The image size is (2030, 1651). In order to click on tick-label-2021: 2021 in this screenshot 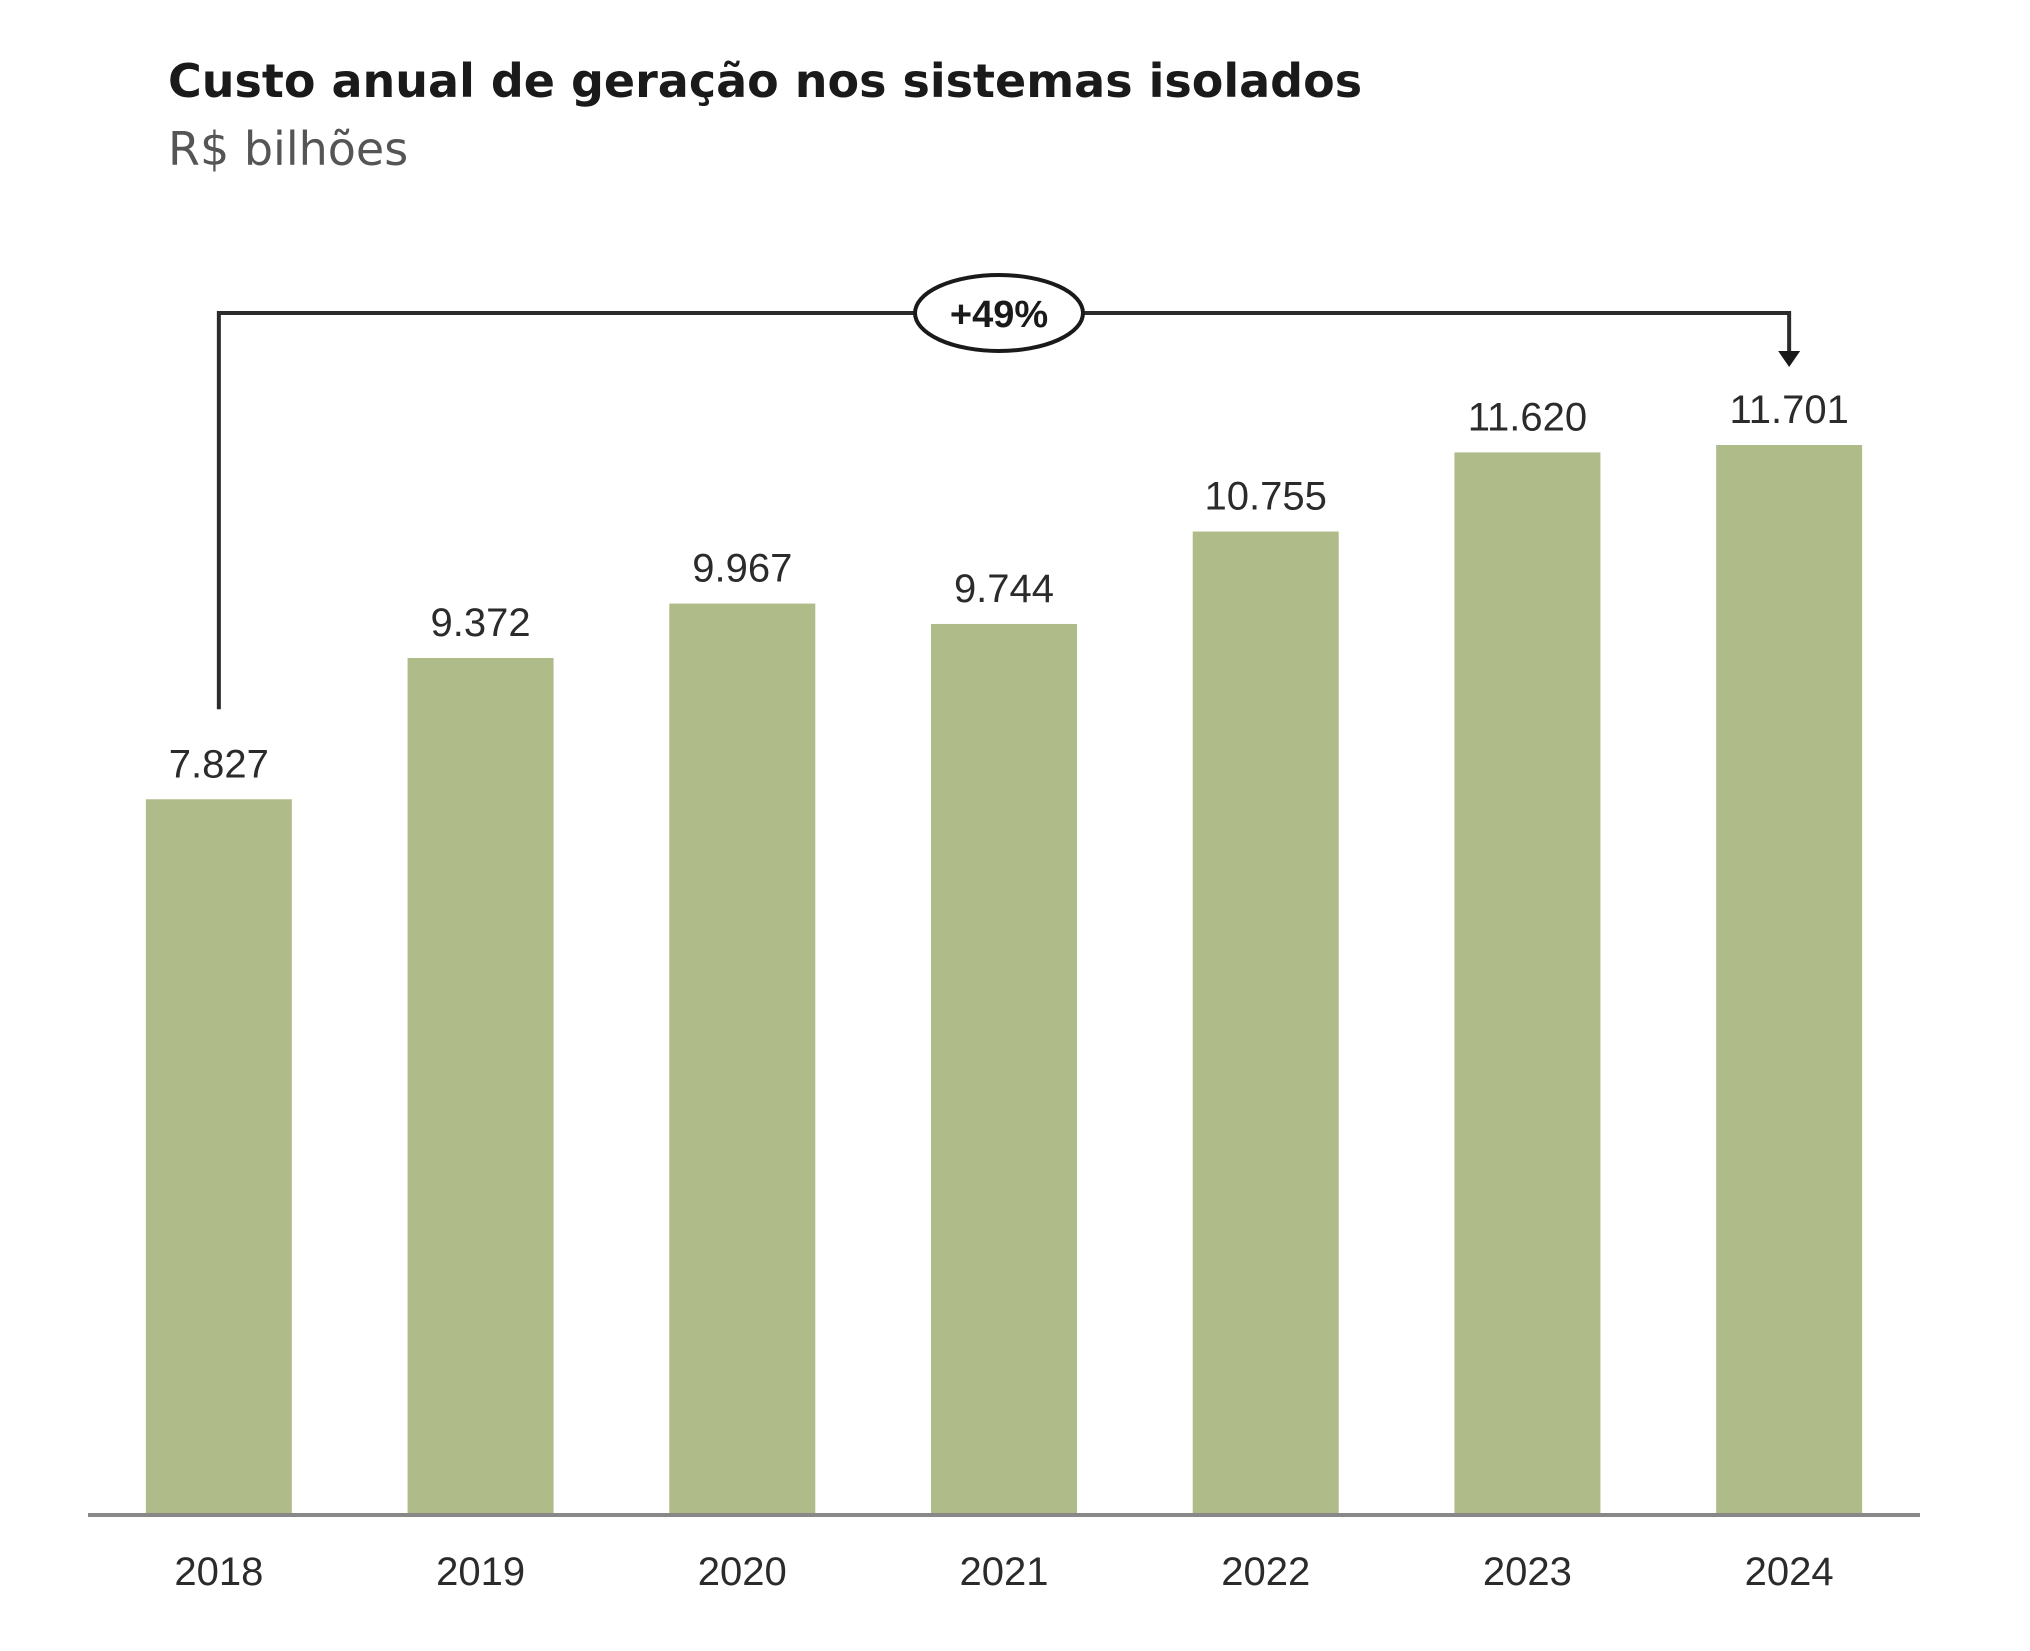, I will do `click(1004, 1572)`.